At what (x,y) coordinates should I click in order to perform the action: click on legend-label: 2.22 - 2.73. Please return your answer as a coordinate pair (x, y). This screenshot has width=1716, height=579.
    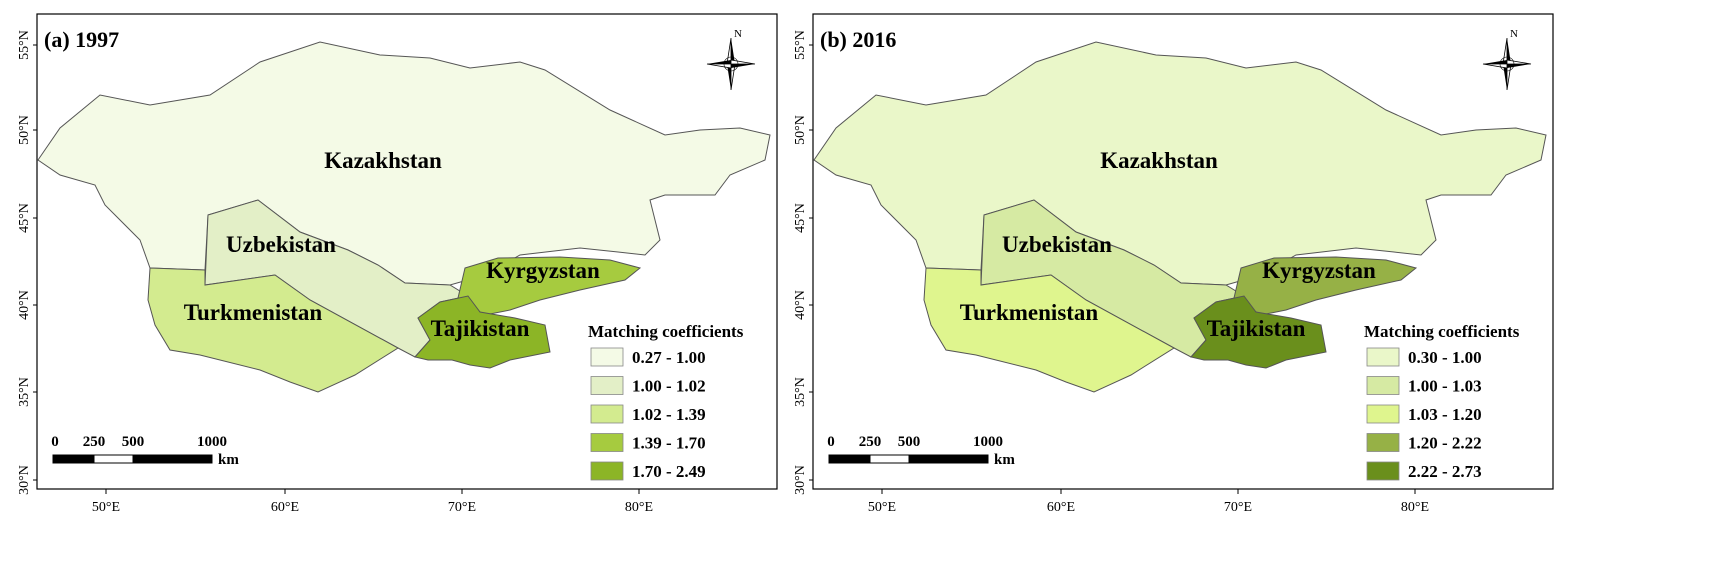
    Looking at the image, I should click on (1445, 471).